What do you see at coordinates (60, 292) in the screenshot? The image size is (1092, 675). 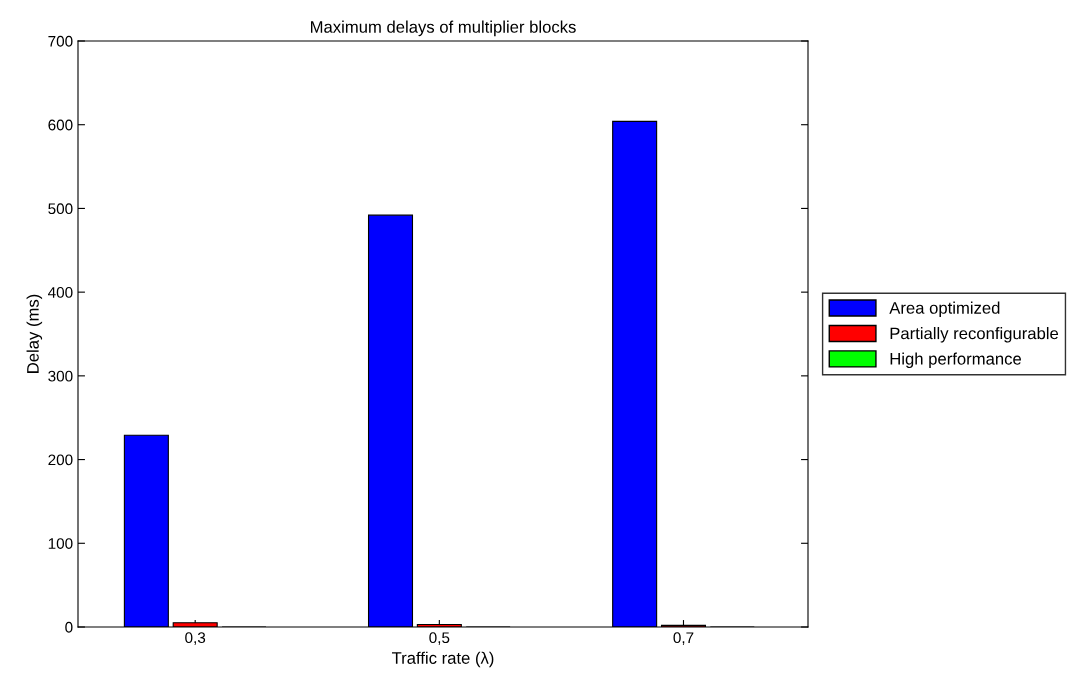 I see `y-tick-label: 400` at bounding box center [60, 292].